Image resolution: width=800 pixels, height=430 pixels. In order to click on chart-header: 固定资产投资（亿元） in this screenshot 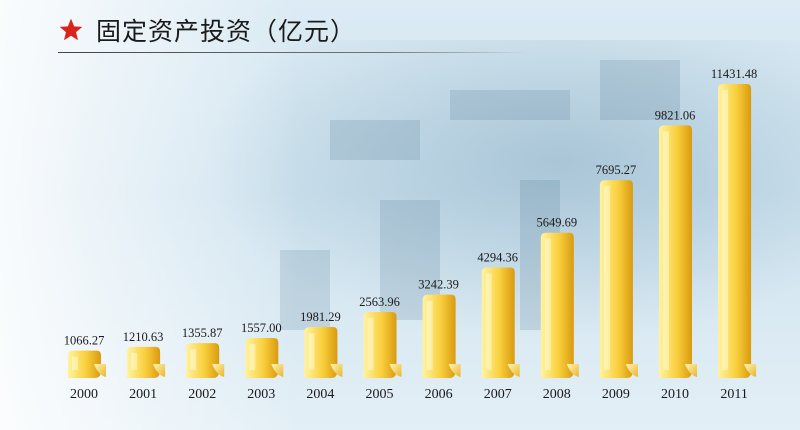, I will do `click(207, 30)`.